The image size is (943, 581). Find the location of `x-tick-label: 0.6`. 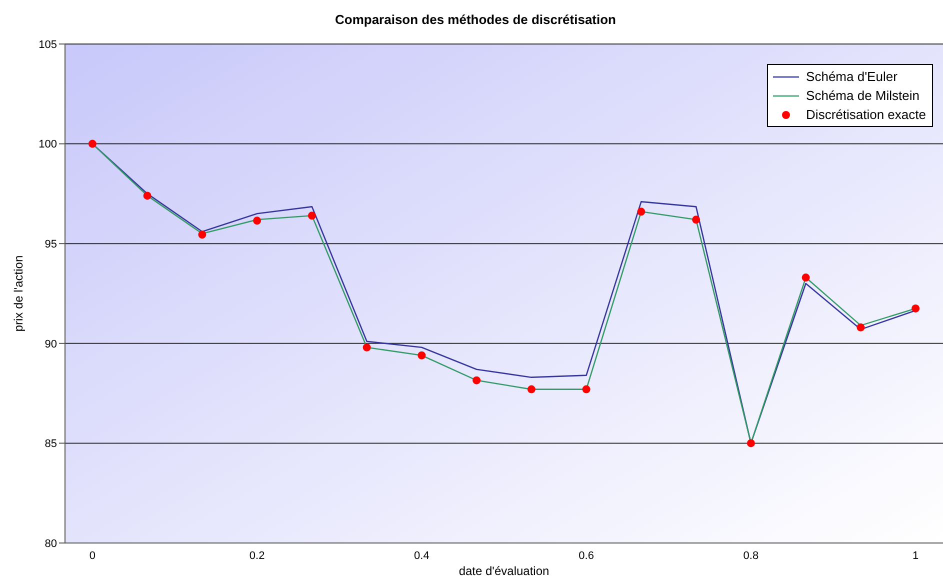

x-tick-label: 0.6 is located at coordinates (586, 556).